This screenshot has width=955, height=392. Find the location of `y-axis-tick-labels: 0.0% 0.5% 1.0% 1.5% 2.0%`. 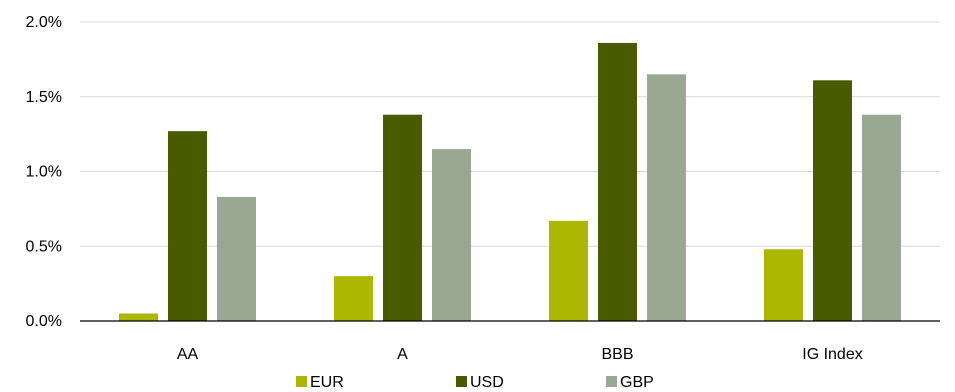

y-axis-tick-labels: 0.0% 0.5% 1.0% 1.5% 2.0% is located at coordinates (44, 172).